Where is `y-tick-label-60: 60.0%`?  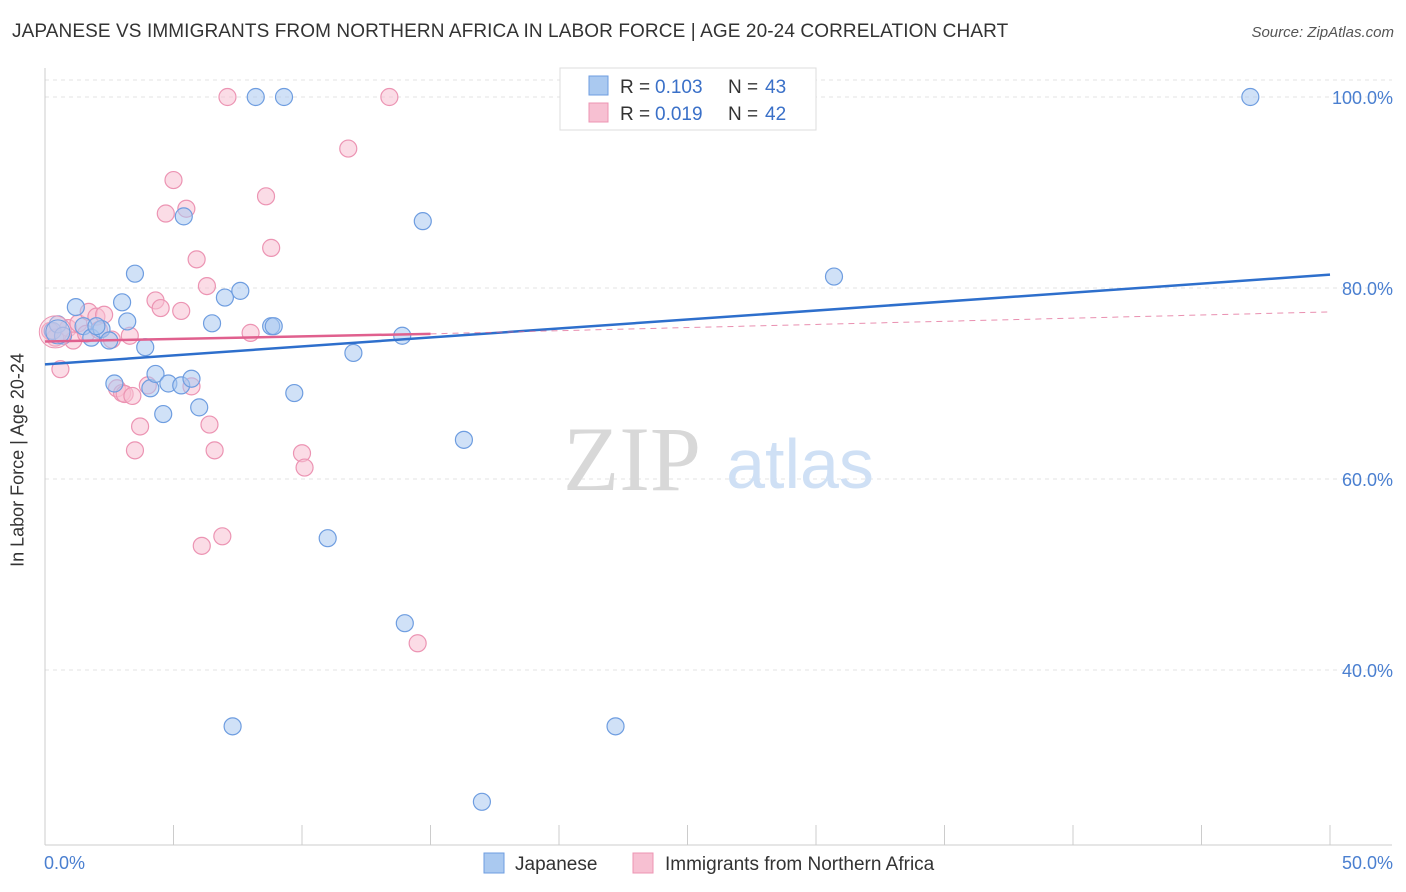
y-tick-label-60: 60.0% is located at coordinates (1367, 480).